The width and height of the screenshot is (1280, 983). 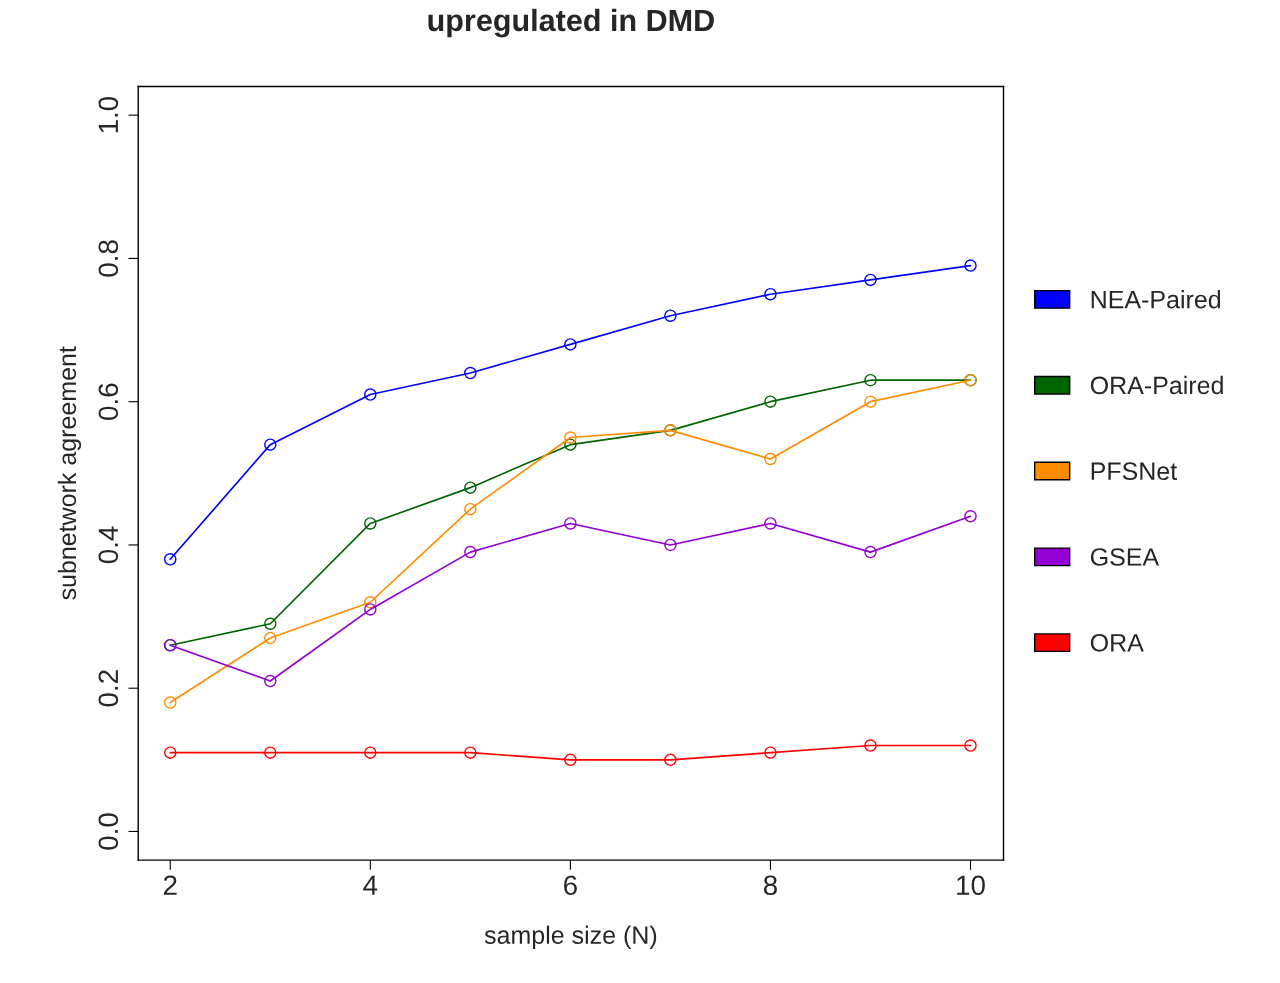 What do you see at coordinates (571, 23) in the screenshot?
I see `chart-title: upregulated in DMD` at bounding box center [571, 23].